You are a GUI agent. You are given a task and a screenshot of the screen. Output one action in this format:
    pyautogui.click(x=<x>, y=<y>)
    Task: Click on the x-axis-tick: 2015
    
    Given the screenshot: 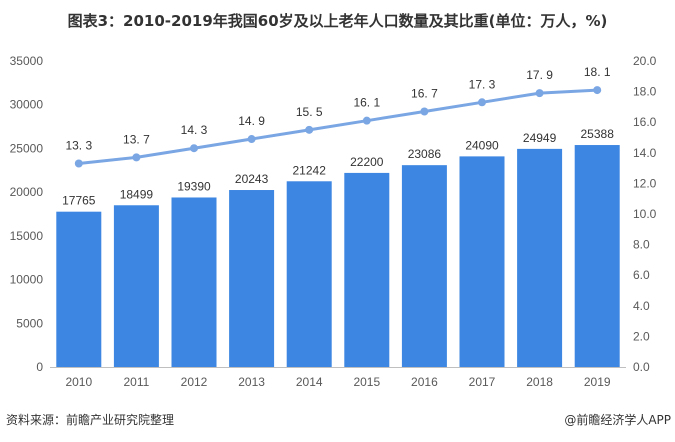 What is the action you would take?
    pyautogui.click(x=366, y=382)
    